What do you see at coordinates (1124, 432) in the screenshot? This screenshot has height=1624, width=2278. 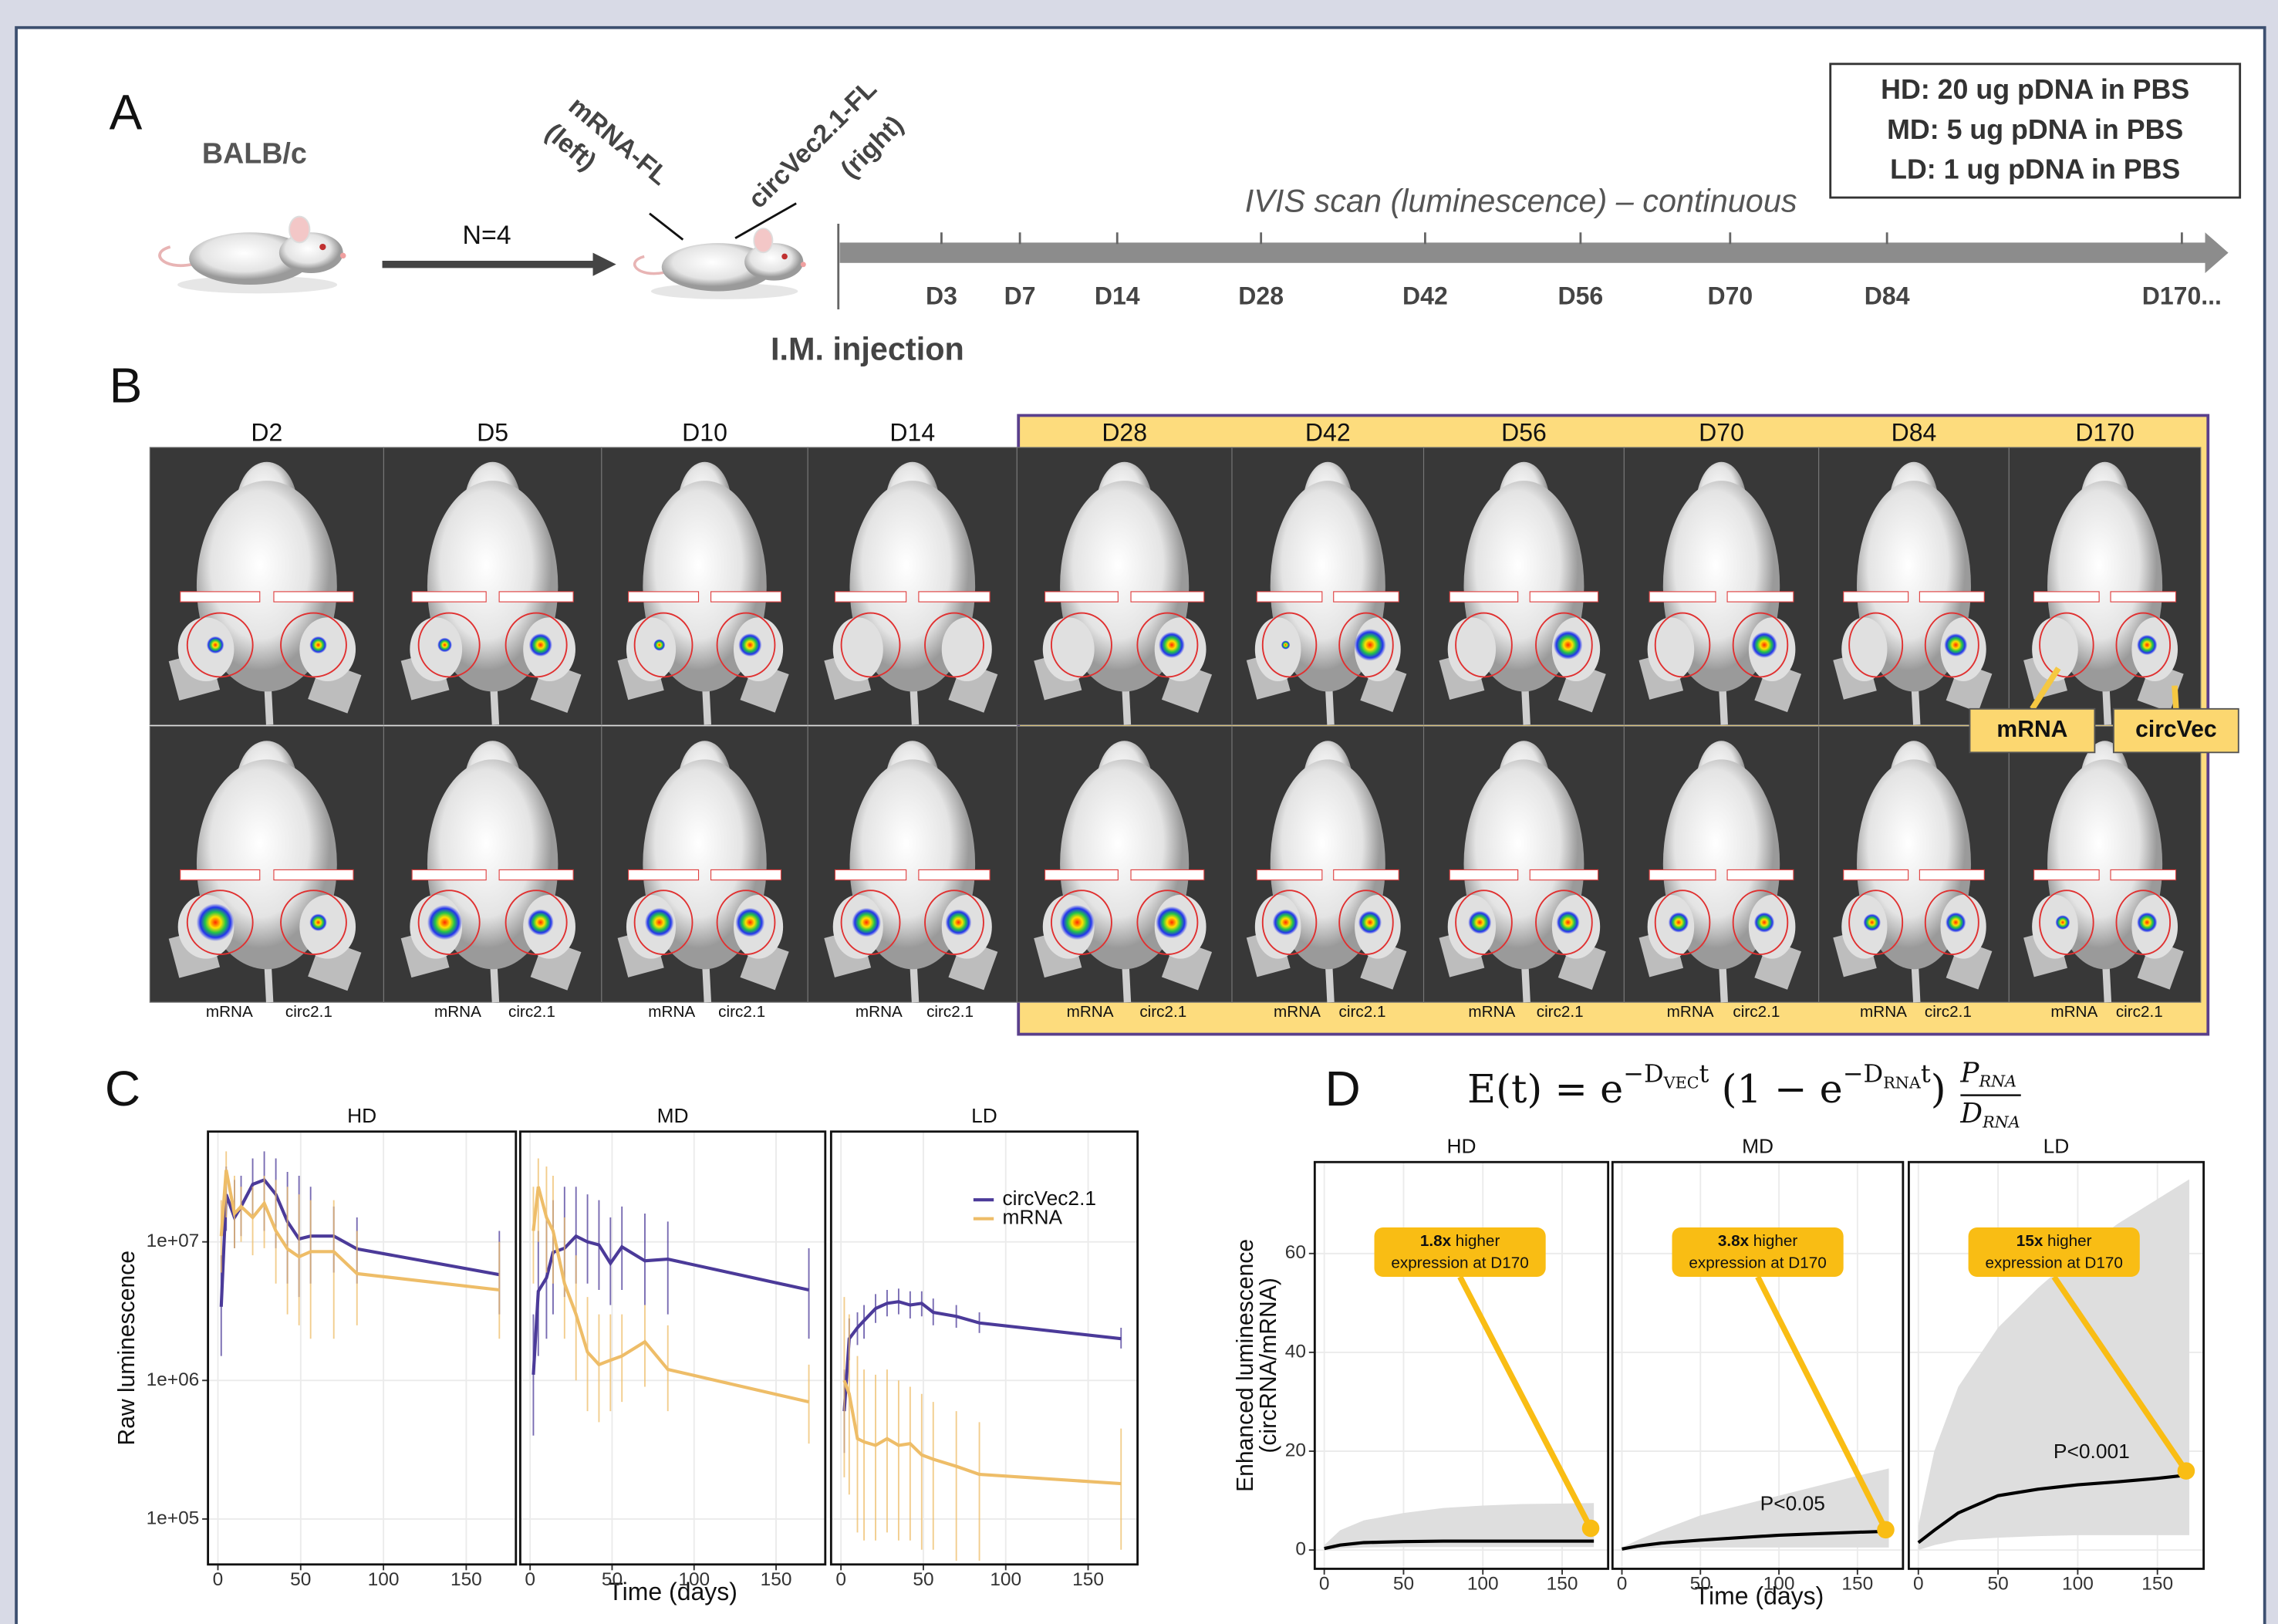 I see `column-header: D28` at bounding box center [1124, 432].